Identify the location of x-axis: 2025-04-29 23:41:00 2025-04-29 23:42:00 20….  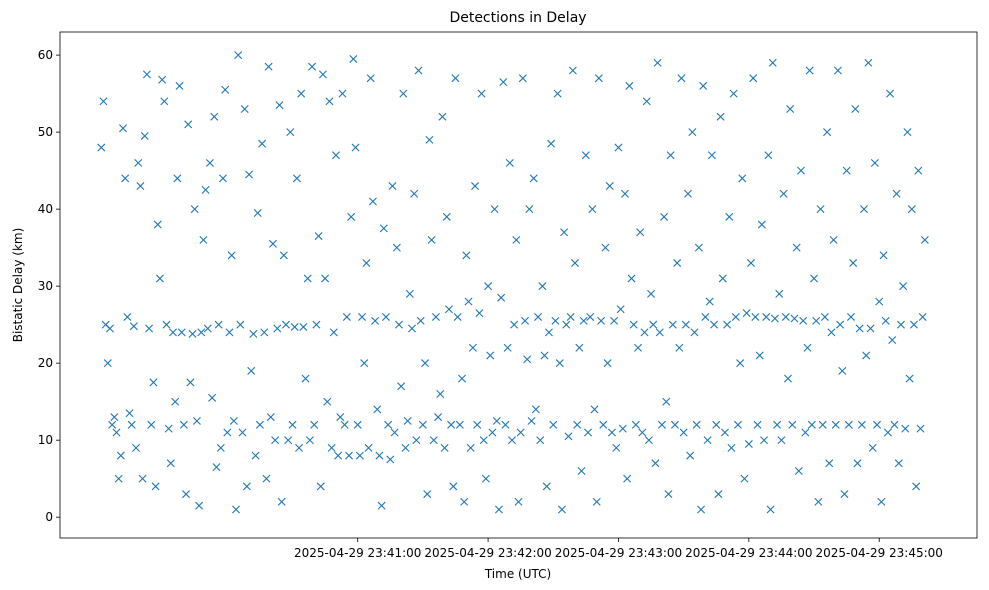
(618, 549).